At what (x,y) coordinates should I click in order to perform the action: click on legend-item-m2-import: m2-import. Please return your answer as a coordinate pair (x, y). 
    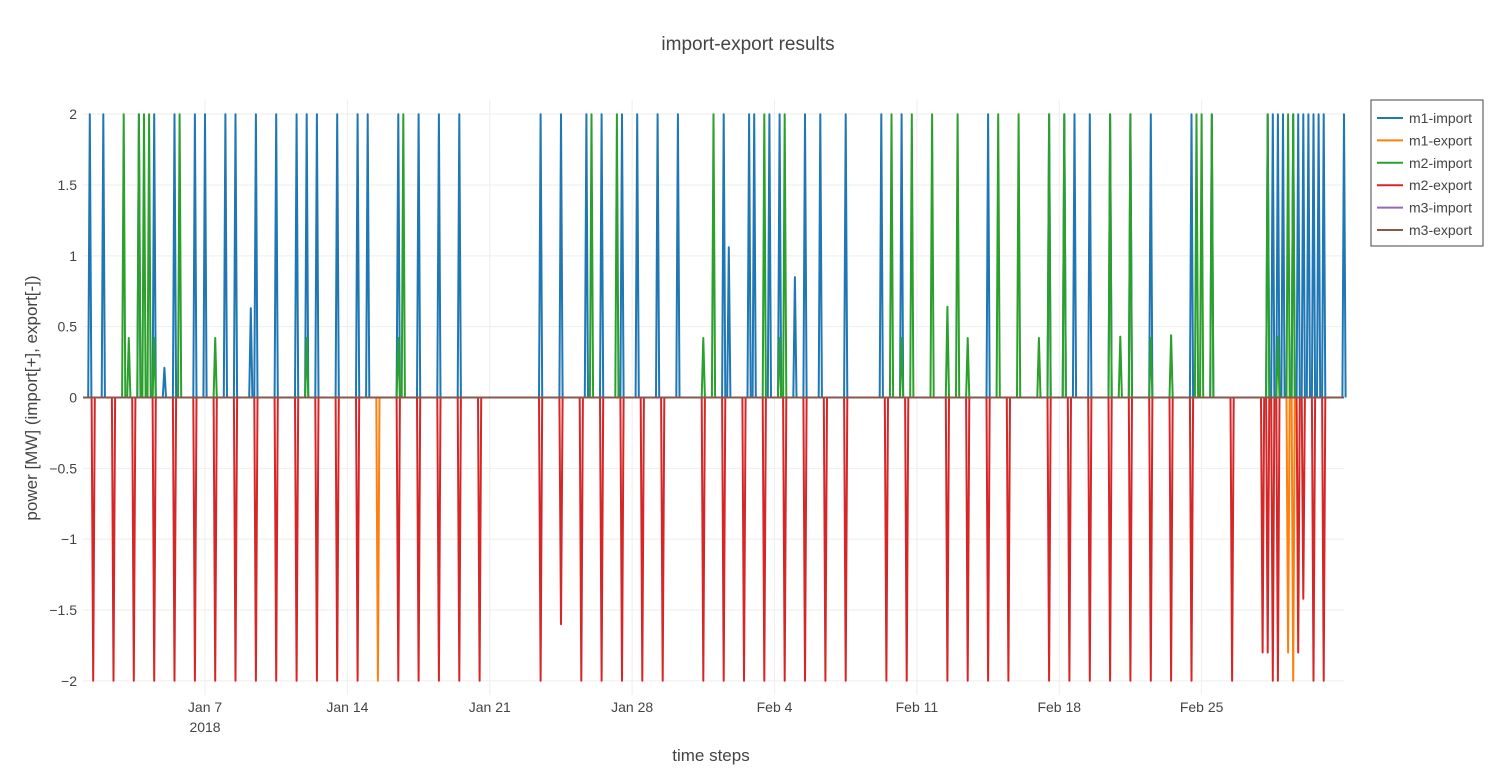
    Looking at the image, I should click on (1424, 163).